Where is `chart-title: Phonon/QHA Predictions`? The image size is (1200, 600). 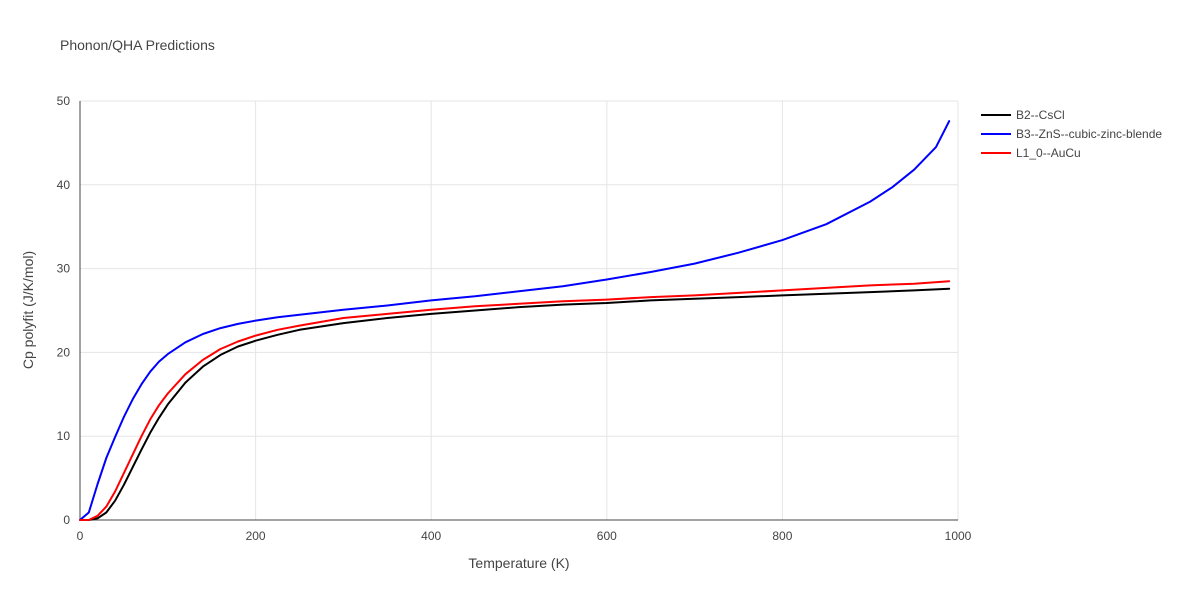 chart-title: Phonon/QHA Predictions is located at coordinates (137, 45).